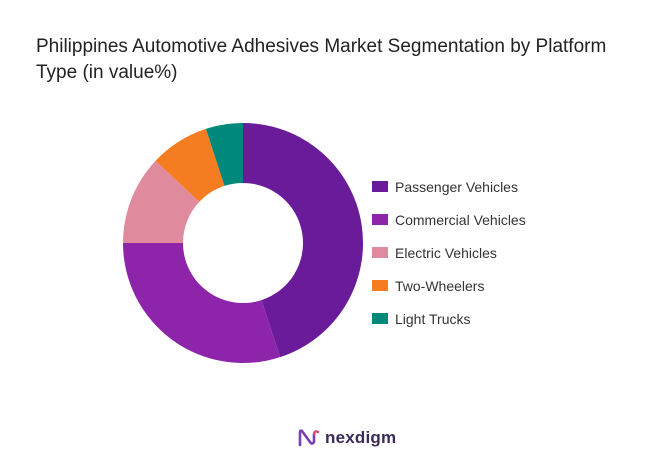 This screenshot has height=464, width=662. What do you see at coordinates (440, 285) in the screenshot?
I see `legend-label: Two-Wheelers` at bounding box center [440, 285].